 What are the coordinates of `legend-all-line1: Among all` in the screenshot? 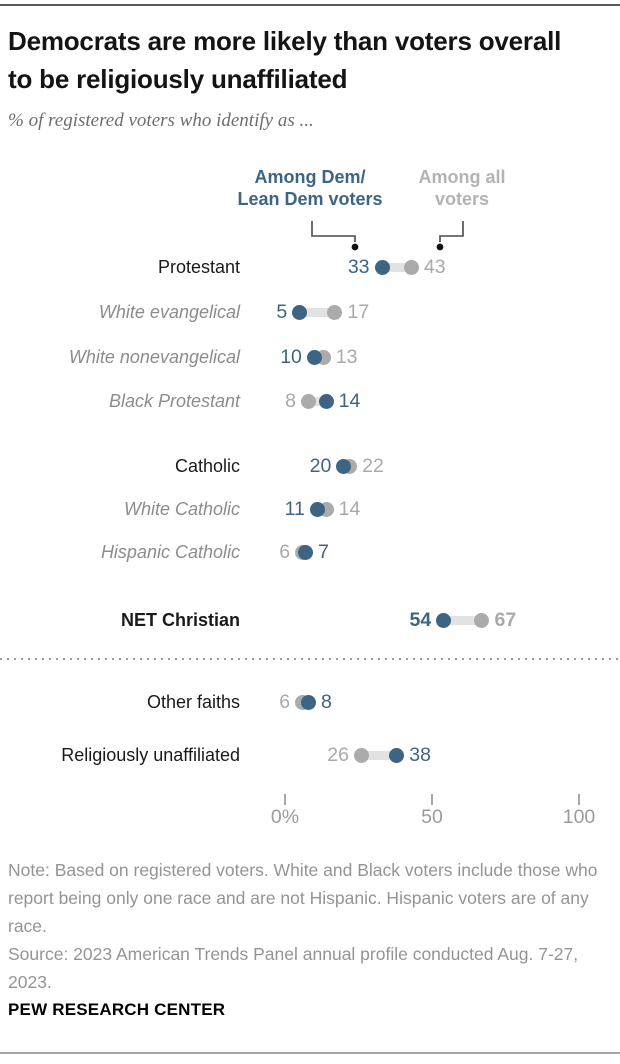 It's located at (462, 177).